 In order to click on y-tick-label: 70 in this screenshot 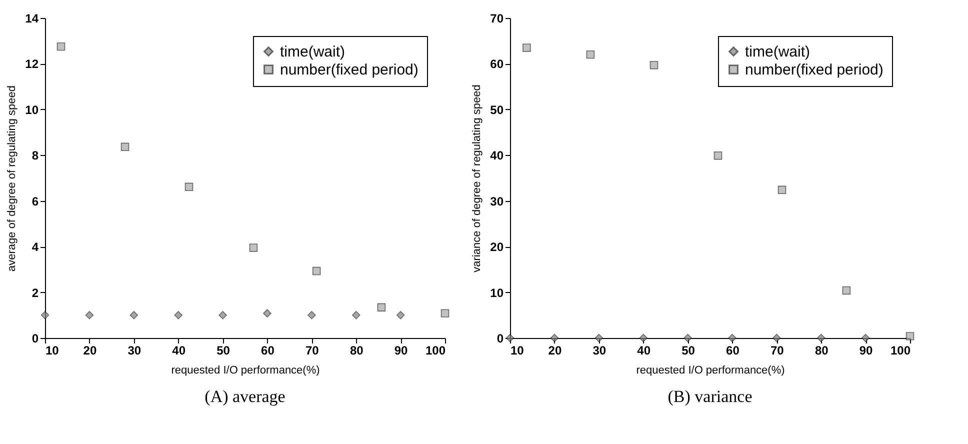, I will do `click(497, 19)`.